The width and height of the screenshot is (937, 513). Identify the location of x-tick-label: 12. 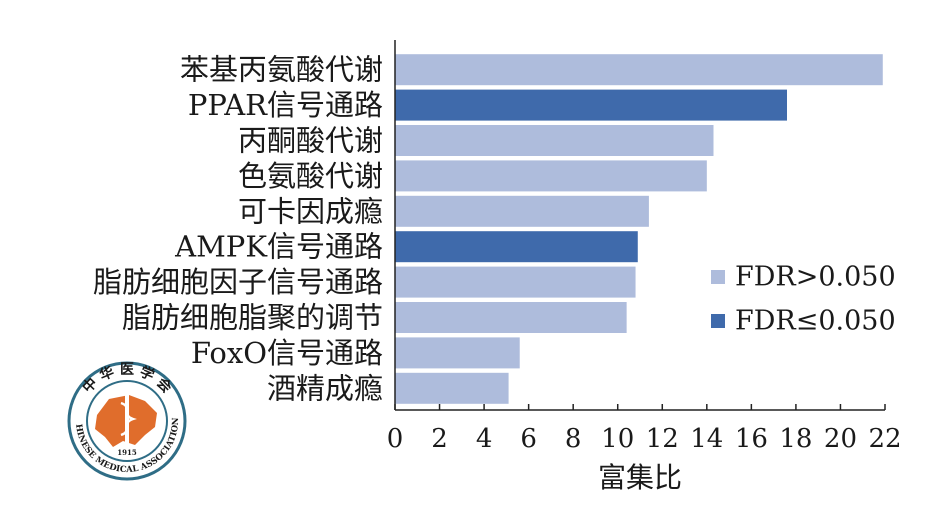
(662, 439).